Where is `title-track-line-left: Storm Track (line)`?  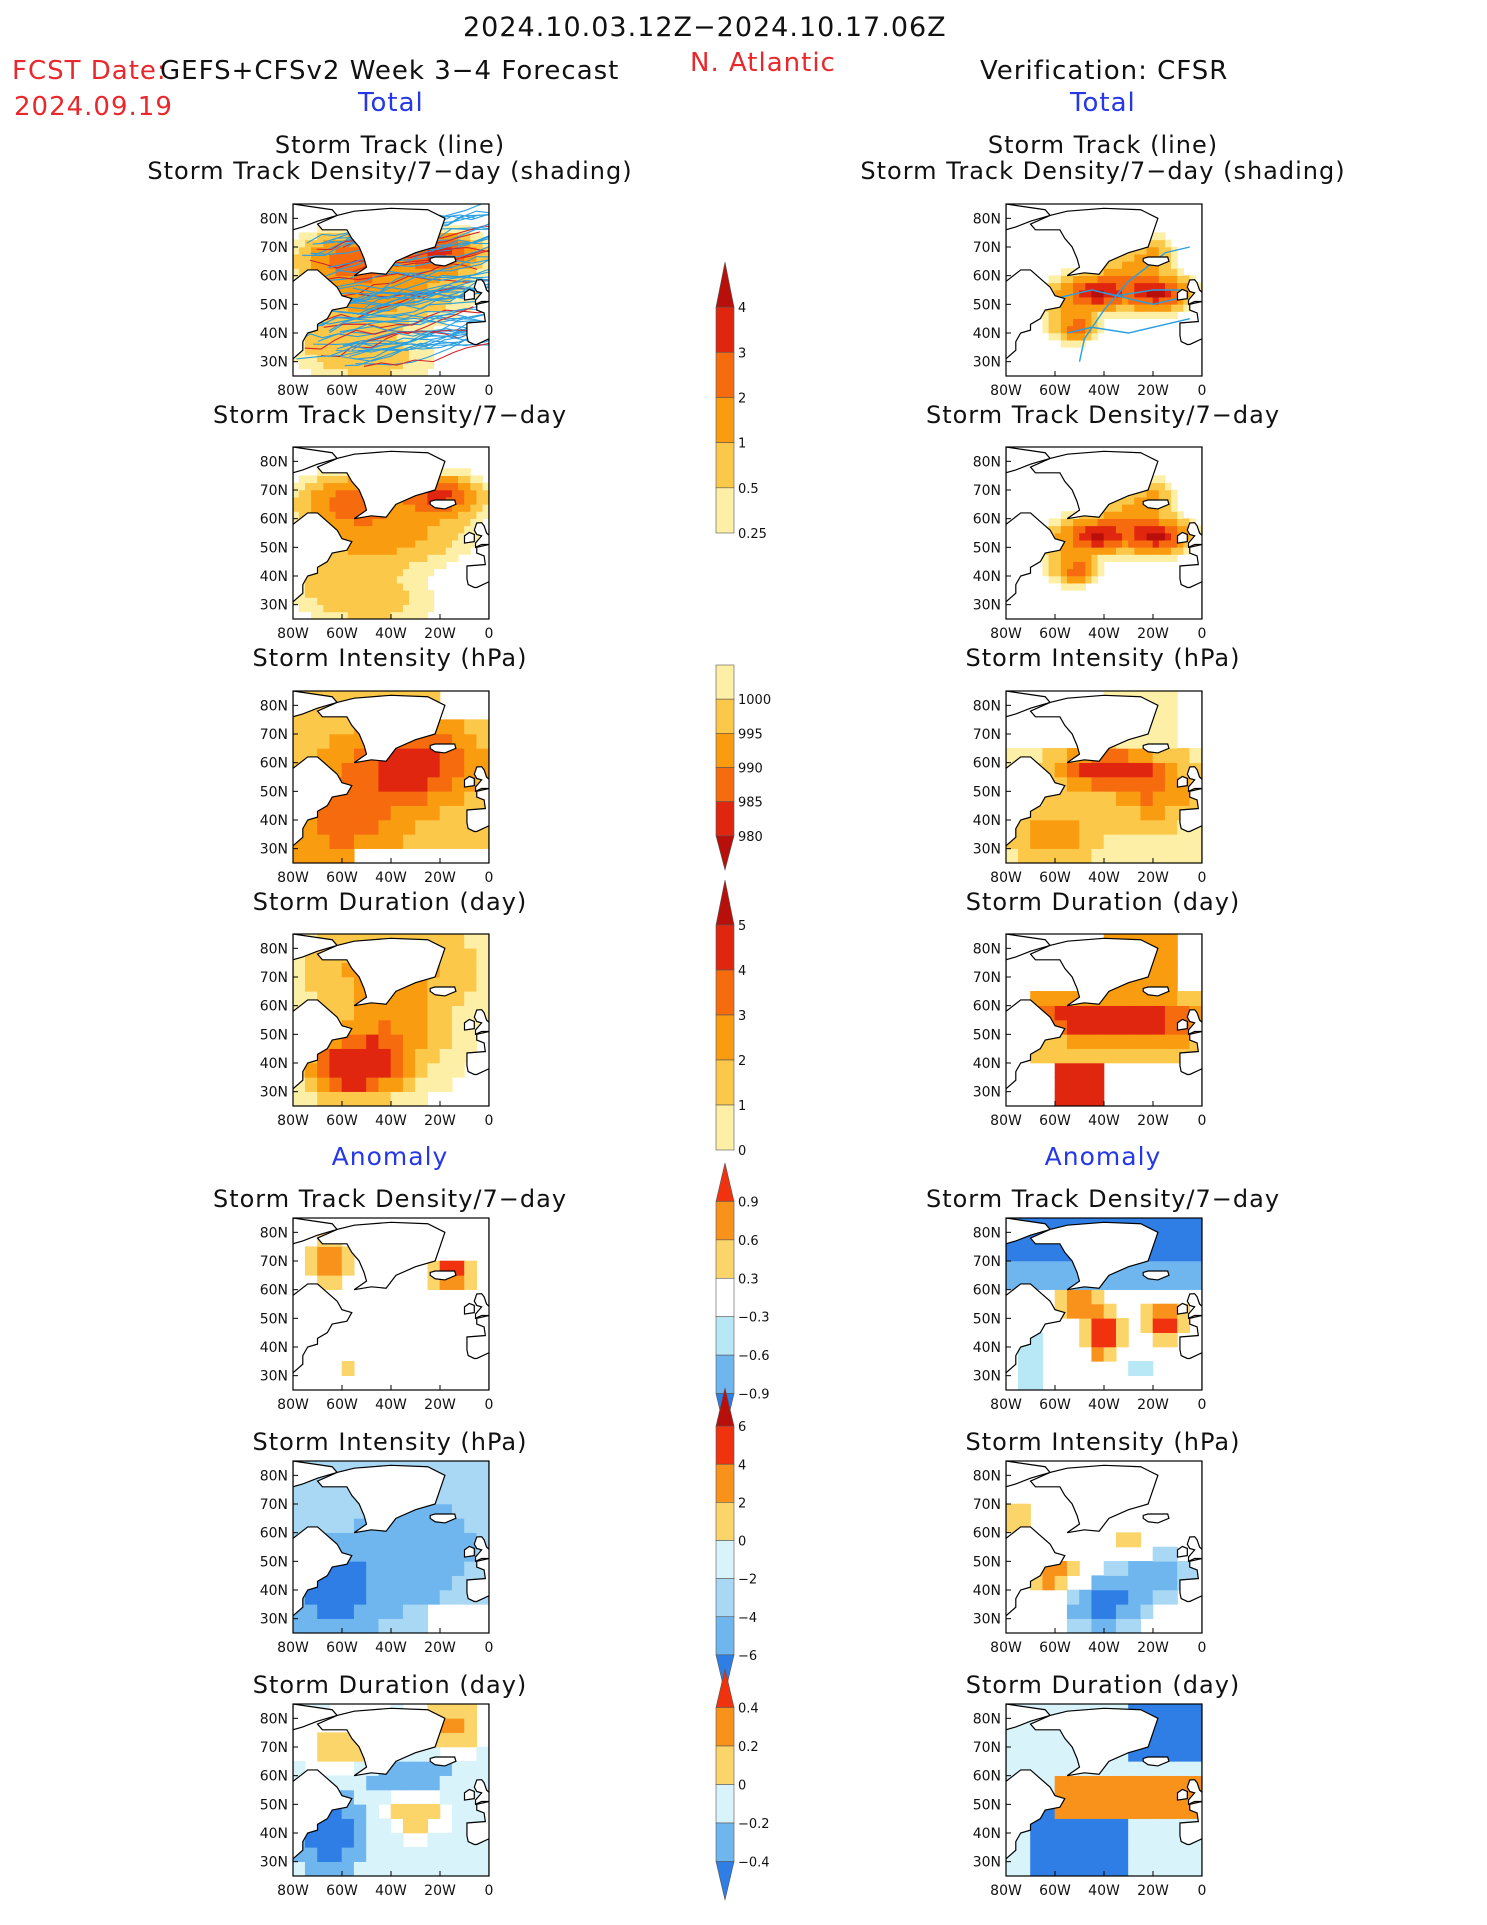 title-track-line-left: Storm Track (line) is located at coordinates (390, 145).